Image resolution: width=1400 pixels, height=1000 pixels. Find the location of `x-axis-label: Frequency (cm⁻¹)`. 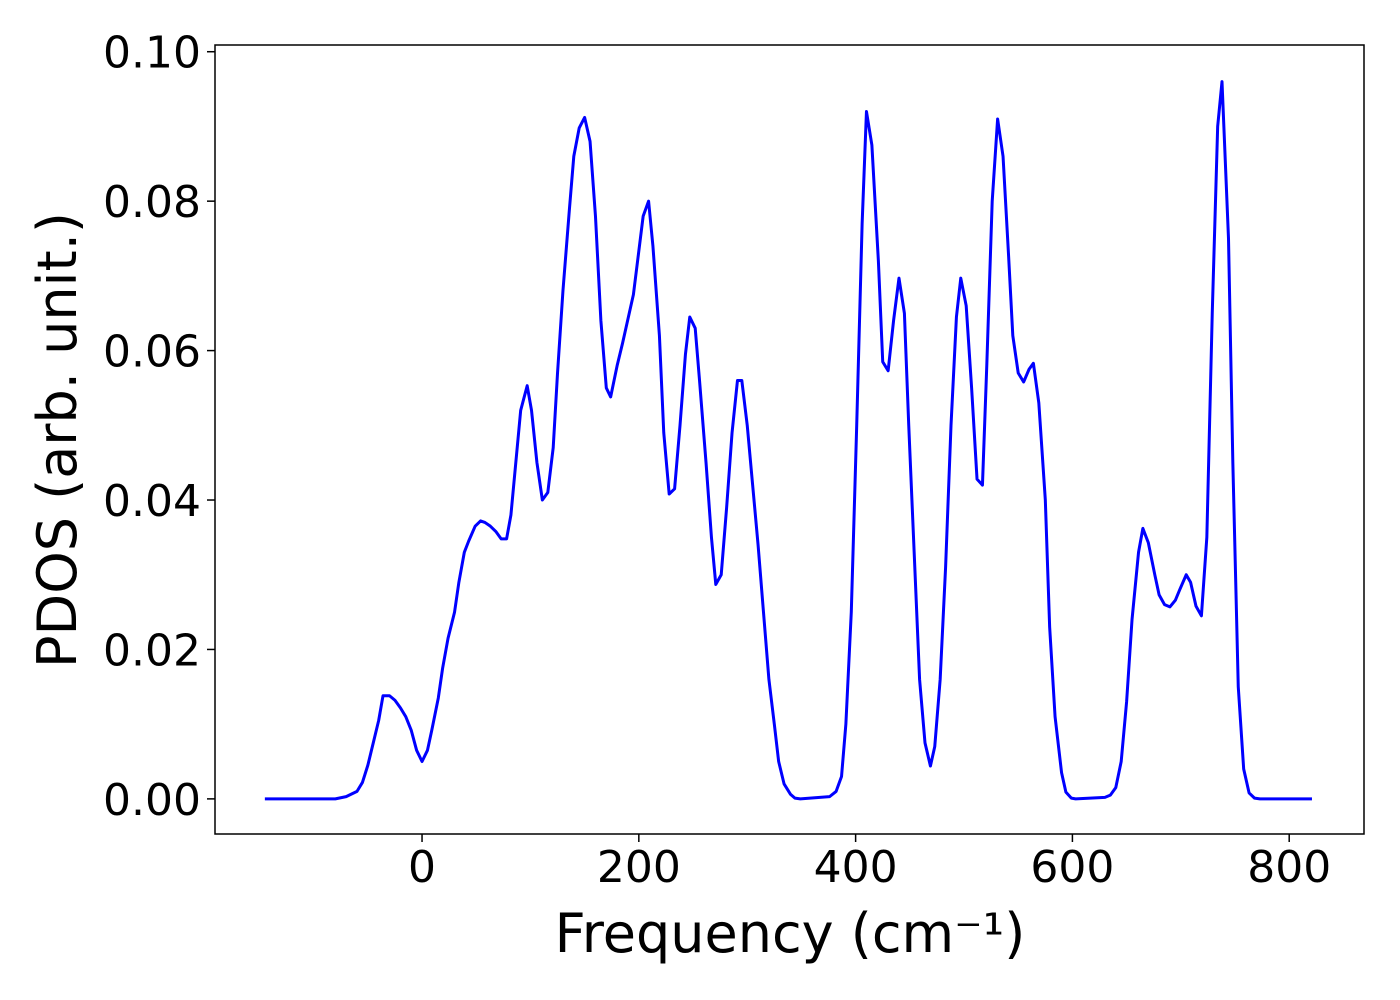

x-axis-label: Frequency (cm⁻¹) is located at coordinates (790, 933).